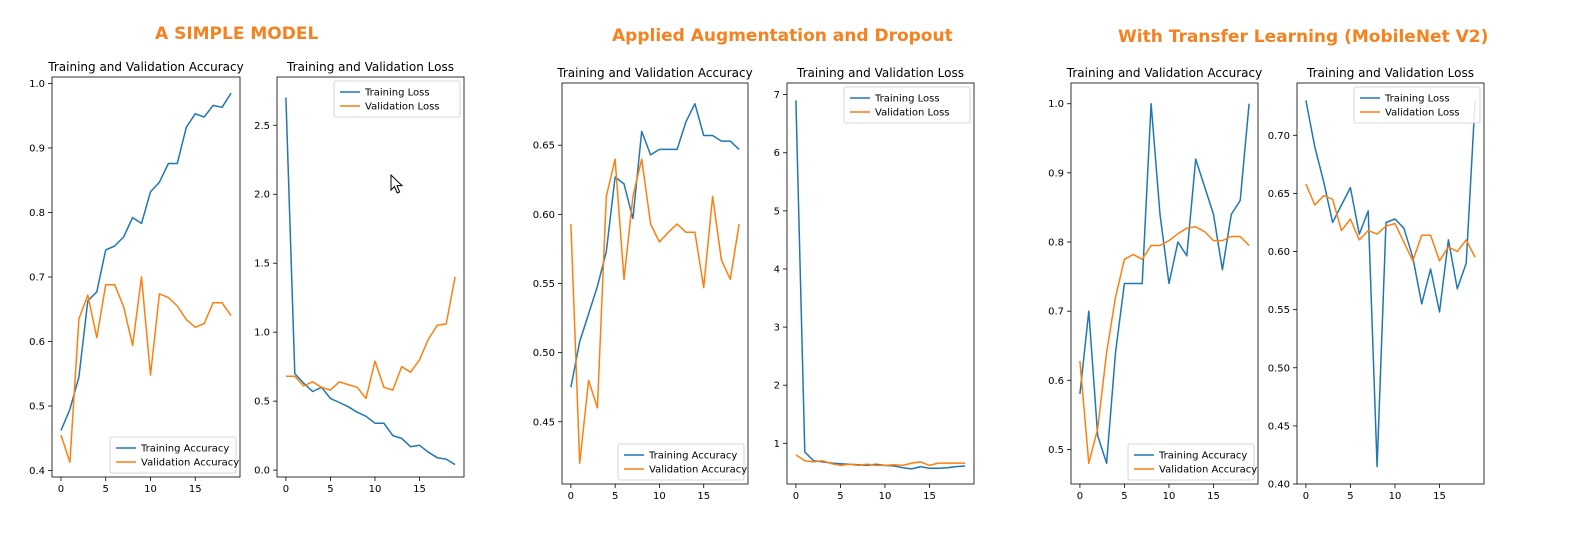 The image size is (1592, 533). I want to click on y-tick-label: 0.0, so click(262, 471).